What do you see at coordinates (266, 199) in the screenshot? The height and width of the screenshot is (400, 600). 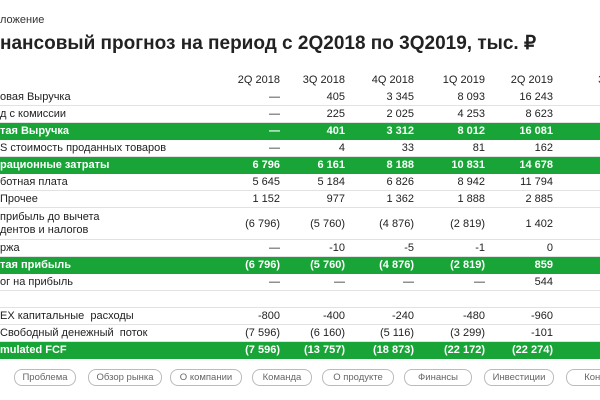 I see `cell: 1 152` at bounding box center [266, 199].